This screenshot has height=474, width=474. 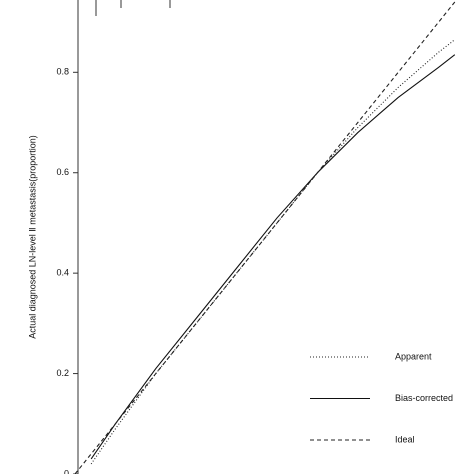 What do you see at coordinates (66, 471) in the screenshot?
I see `y-tick-label: 0` at bounding box center [66, 471].